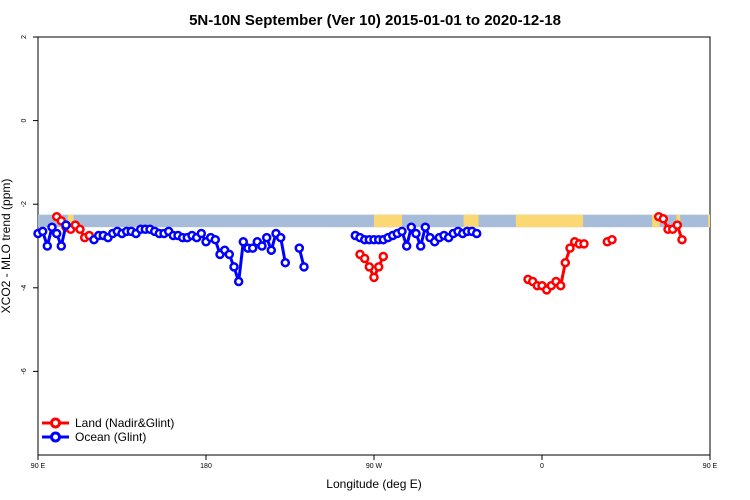  I want to click on y-tick-label: 0, so click(24, 121).